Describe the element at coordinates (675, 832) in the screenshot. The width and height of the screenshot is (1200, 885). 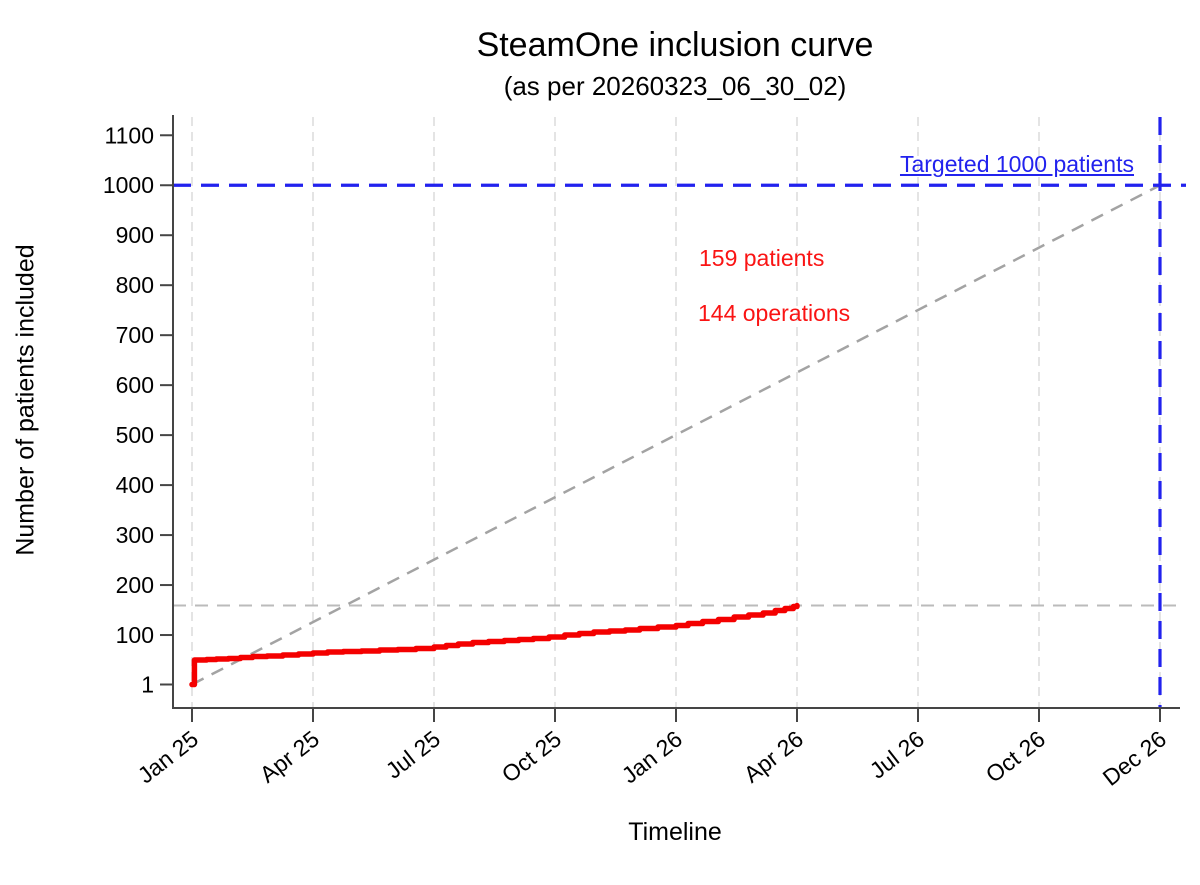
I see `x-axis-label: Timeline` at that location.